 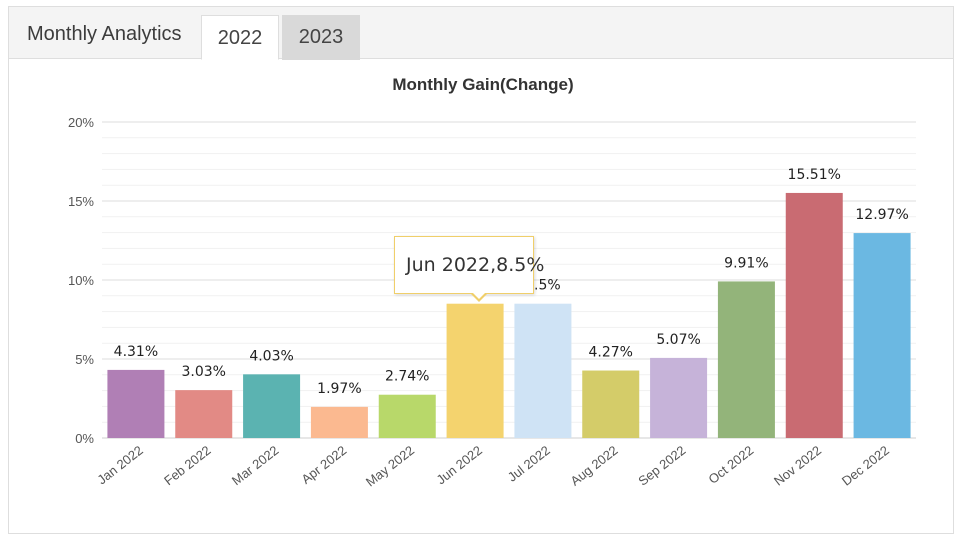 What do you see at coordinates (84, 359) in the screenshot?
I see `y-tick-label: 5%` at bounding box center [84, 359].